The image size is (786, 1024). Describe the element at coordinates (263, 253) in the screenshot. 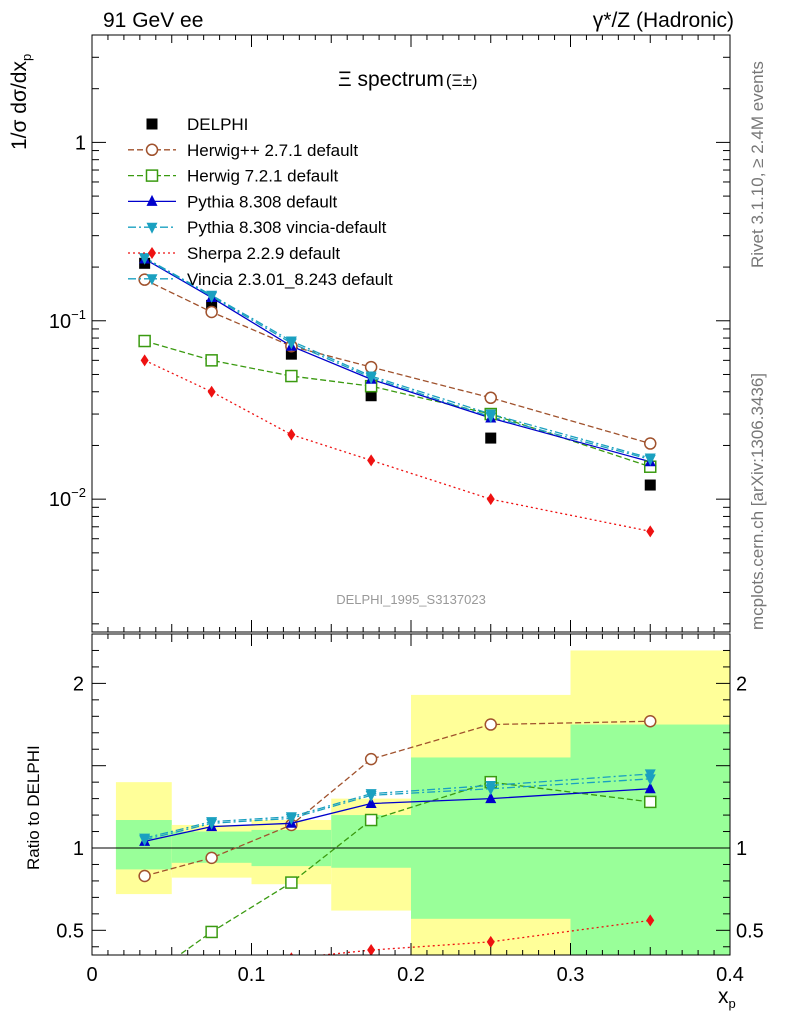

I see `legend-label-5: Sherpa 2.2.9 default` at that location.